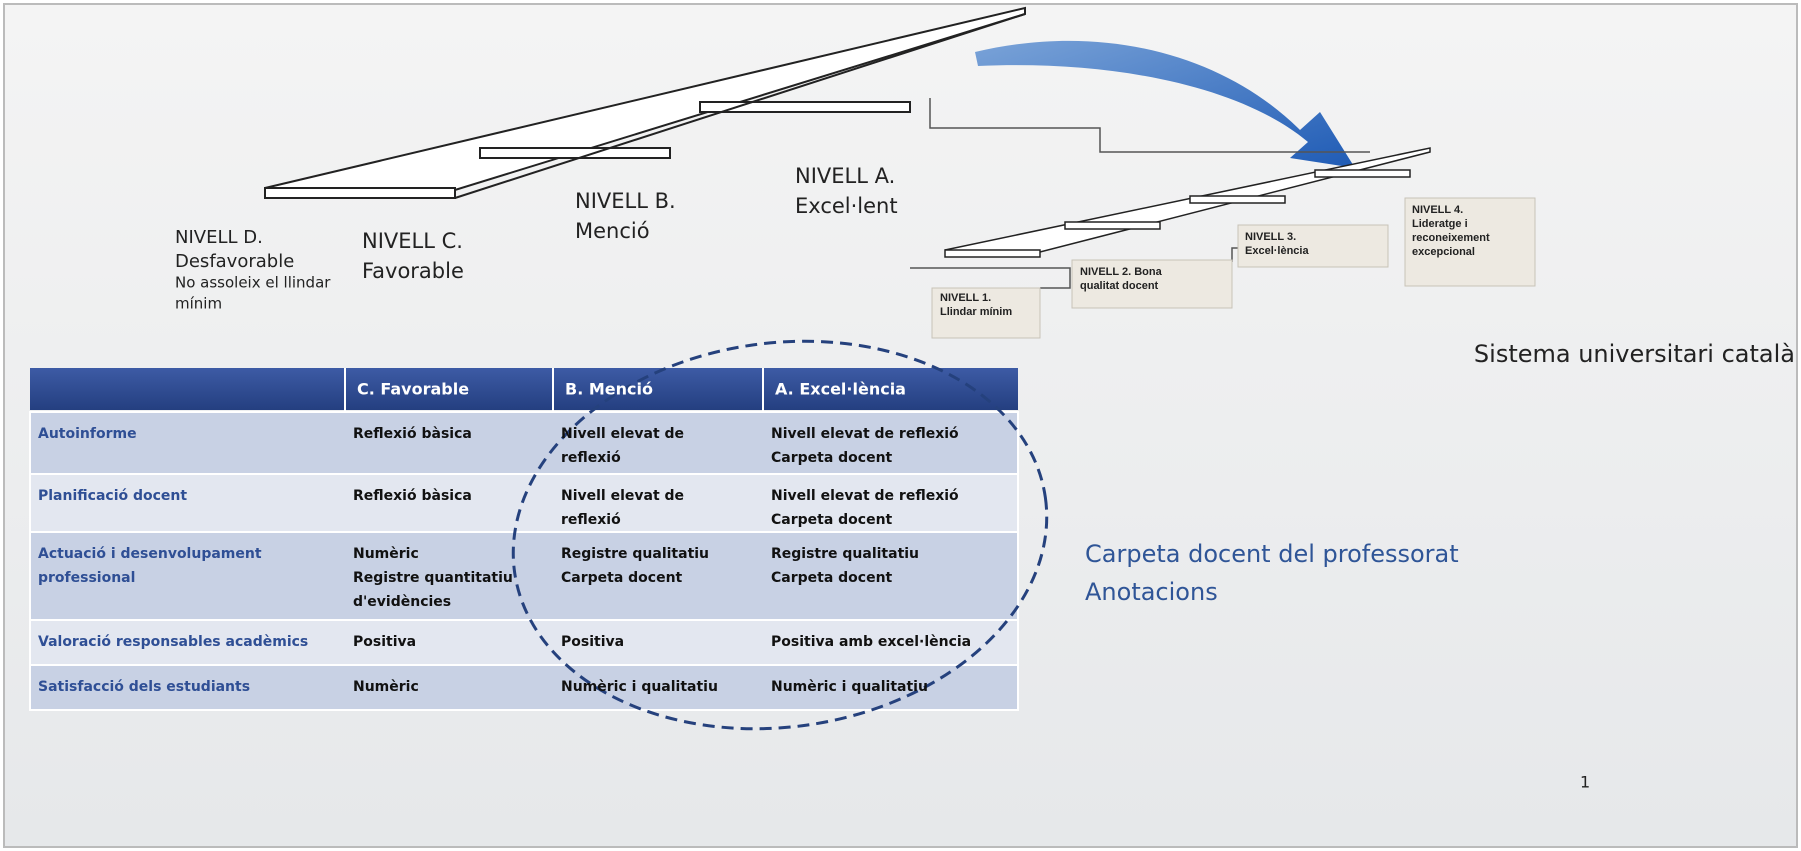 The width and height of the screenshot is (1801, 851). I want to click on table-cell: Positiva amb excel·lència, so click(871, 642).